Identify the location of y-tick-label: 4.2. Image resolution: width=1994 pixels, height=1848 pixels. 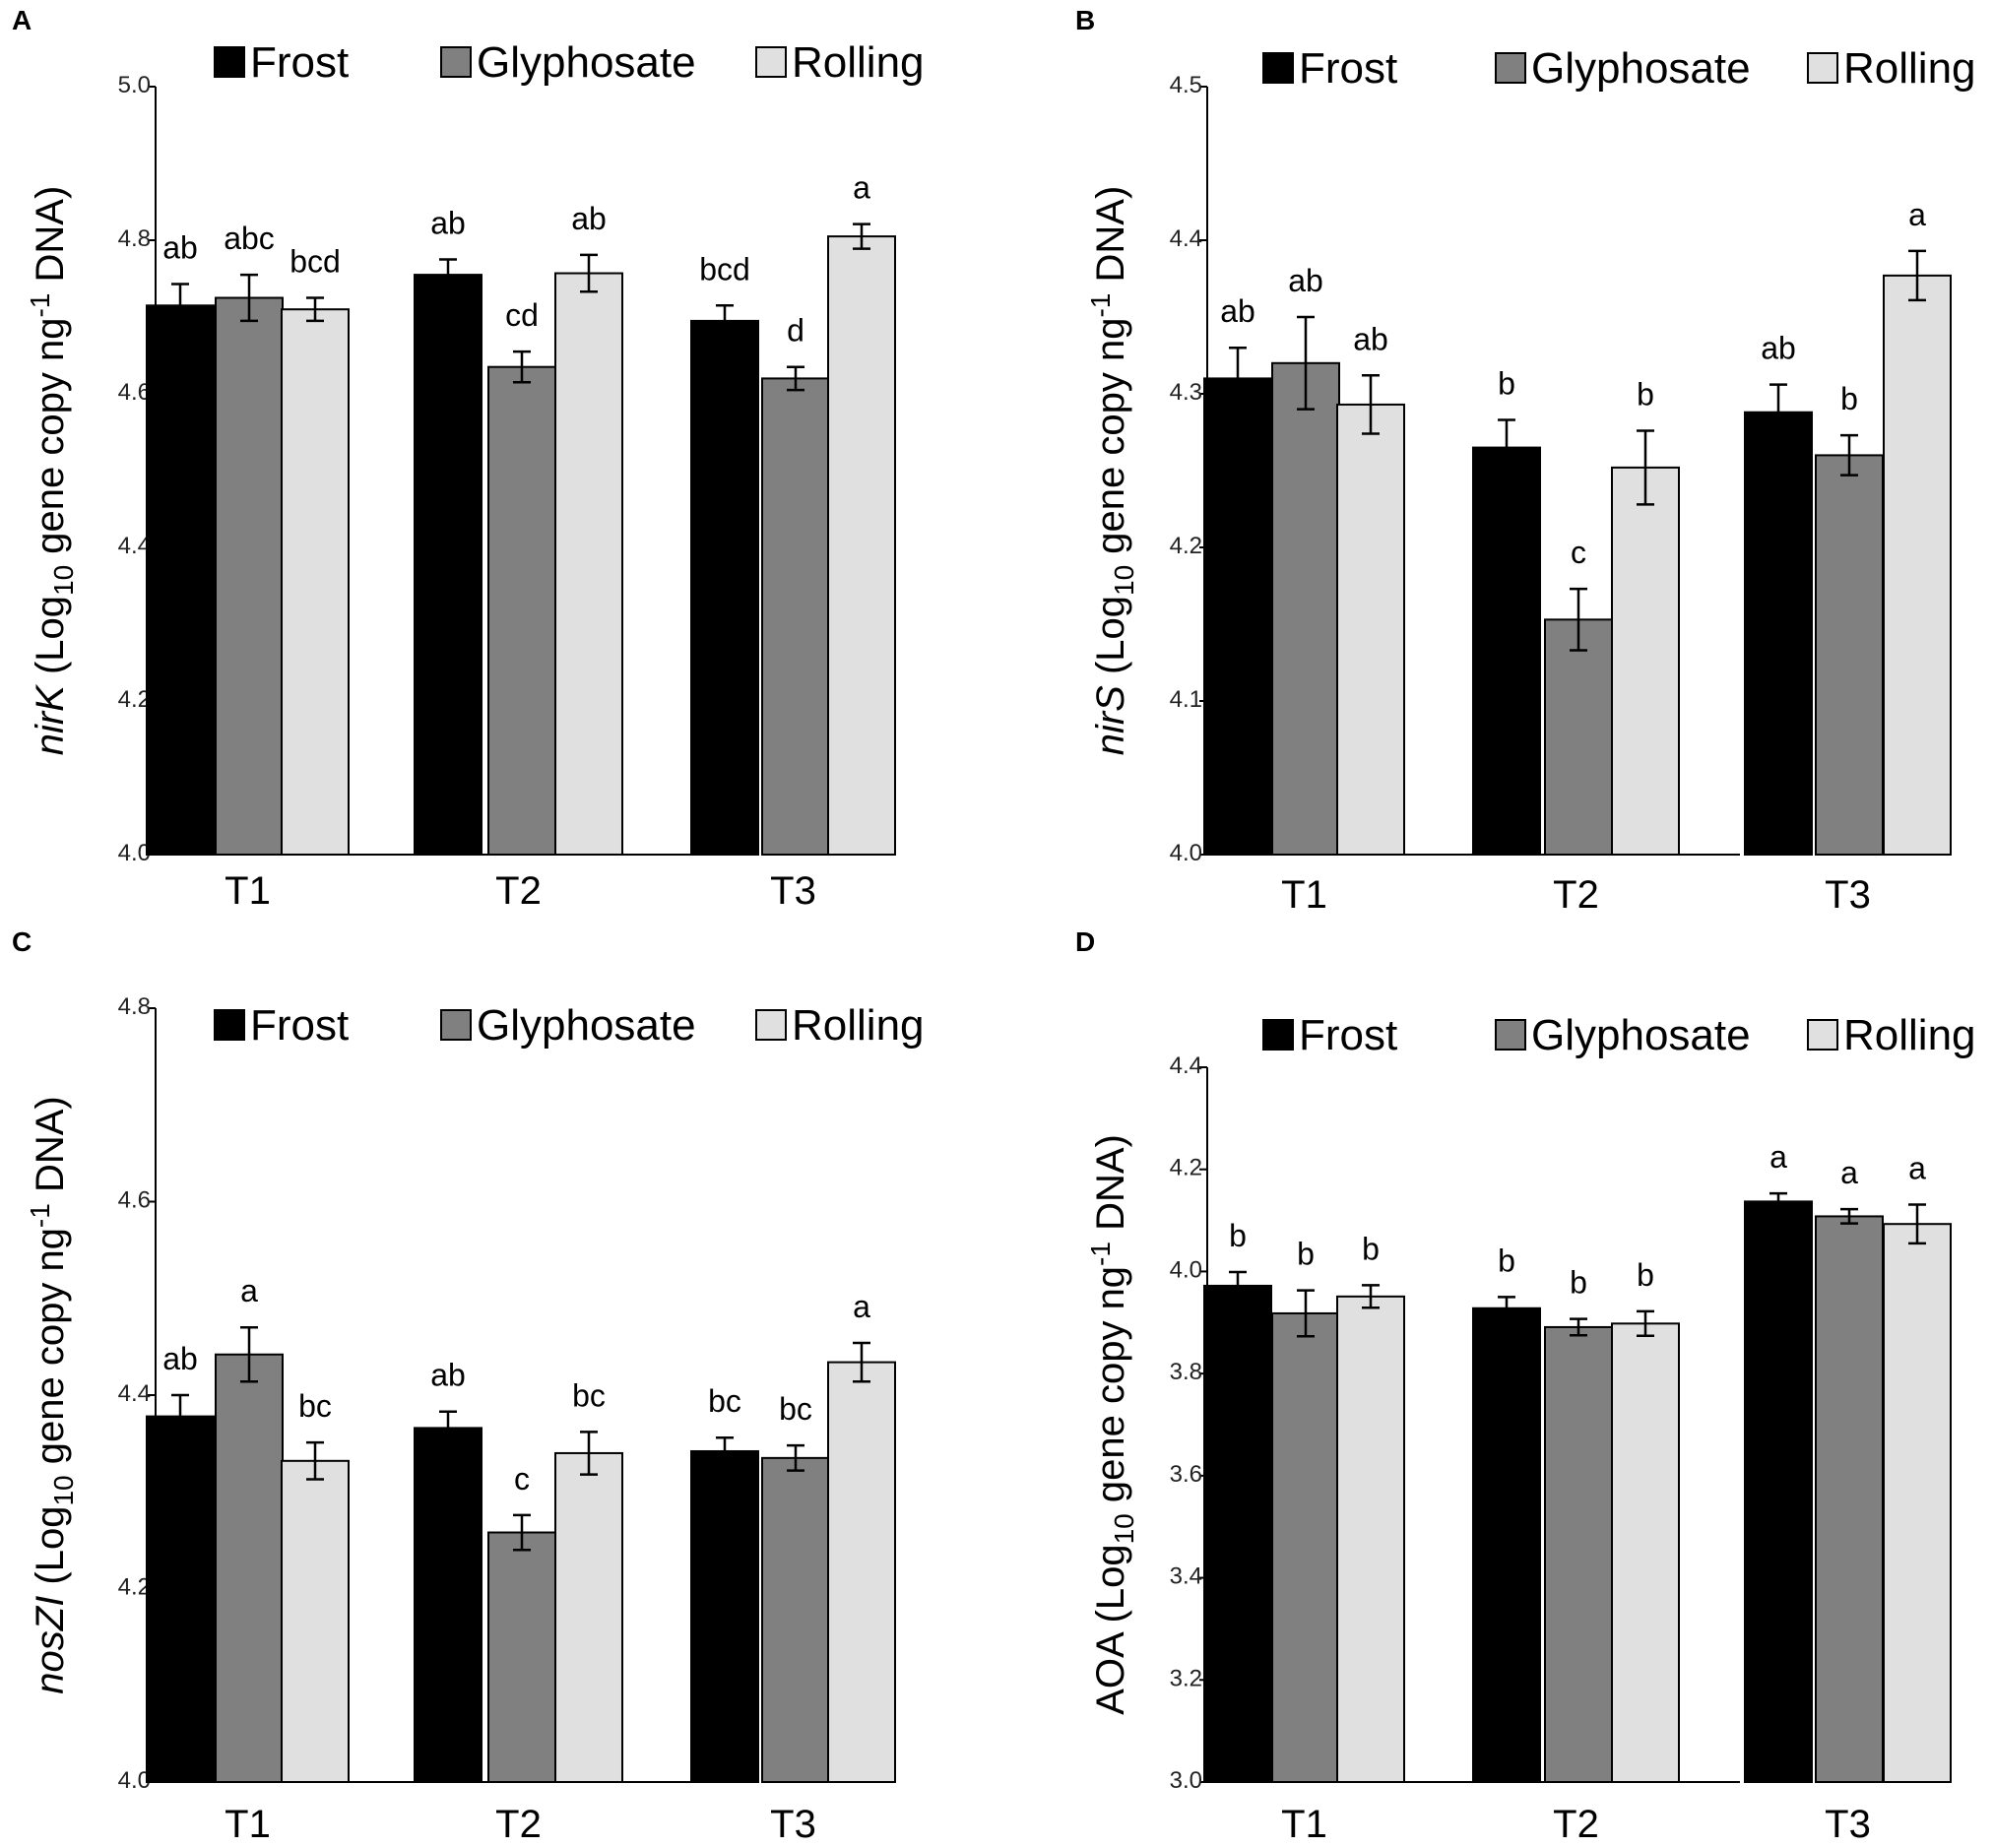
(1186, 546).